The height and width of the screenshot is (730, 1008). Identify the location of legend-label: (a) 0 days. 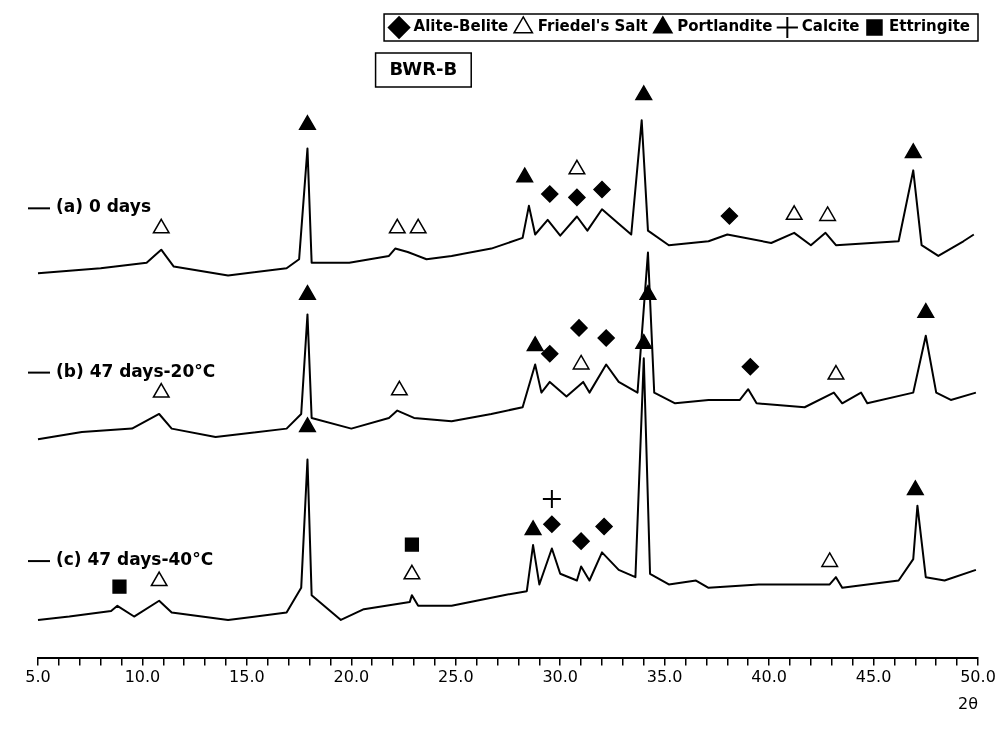
(103, 206).